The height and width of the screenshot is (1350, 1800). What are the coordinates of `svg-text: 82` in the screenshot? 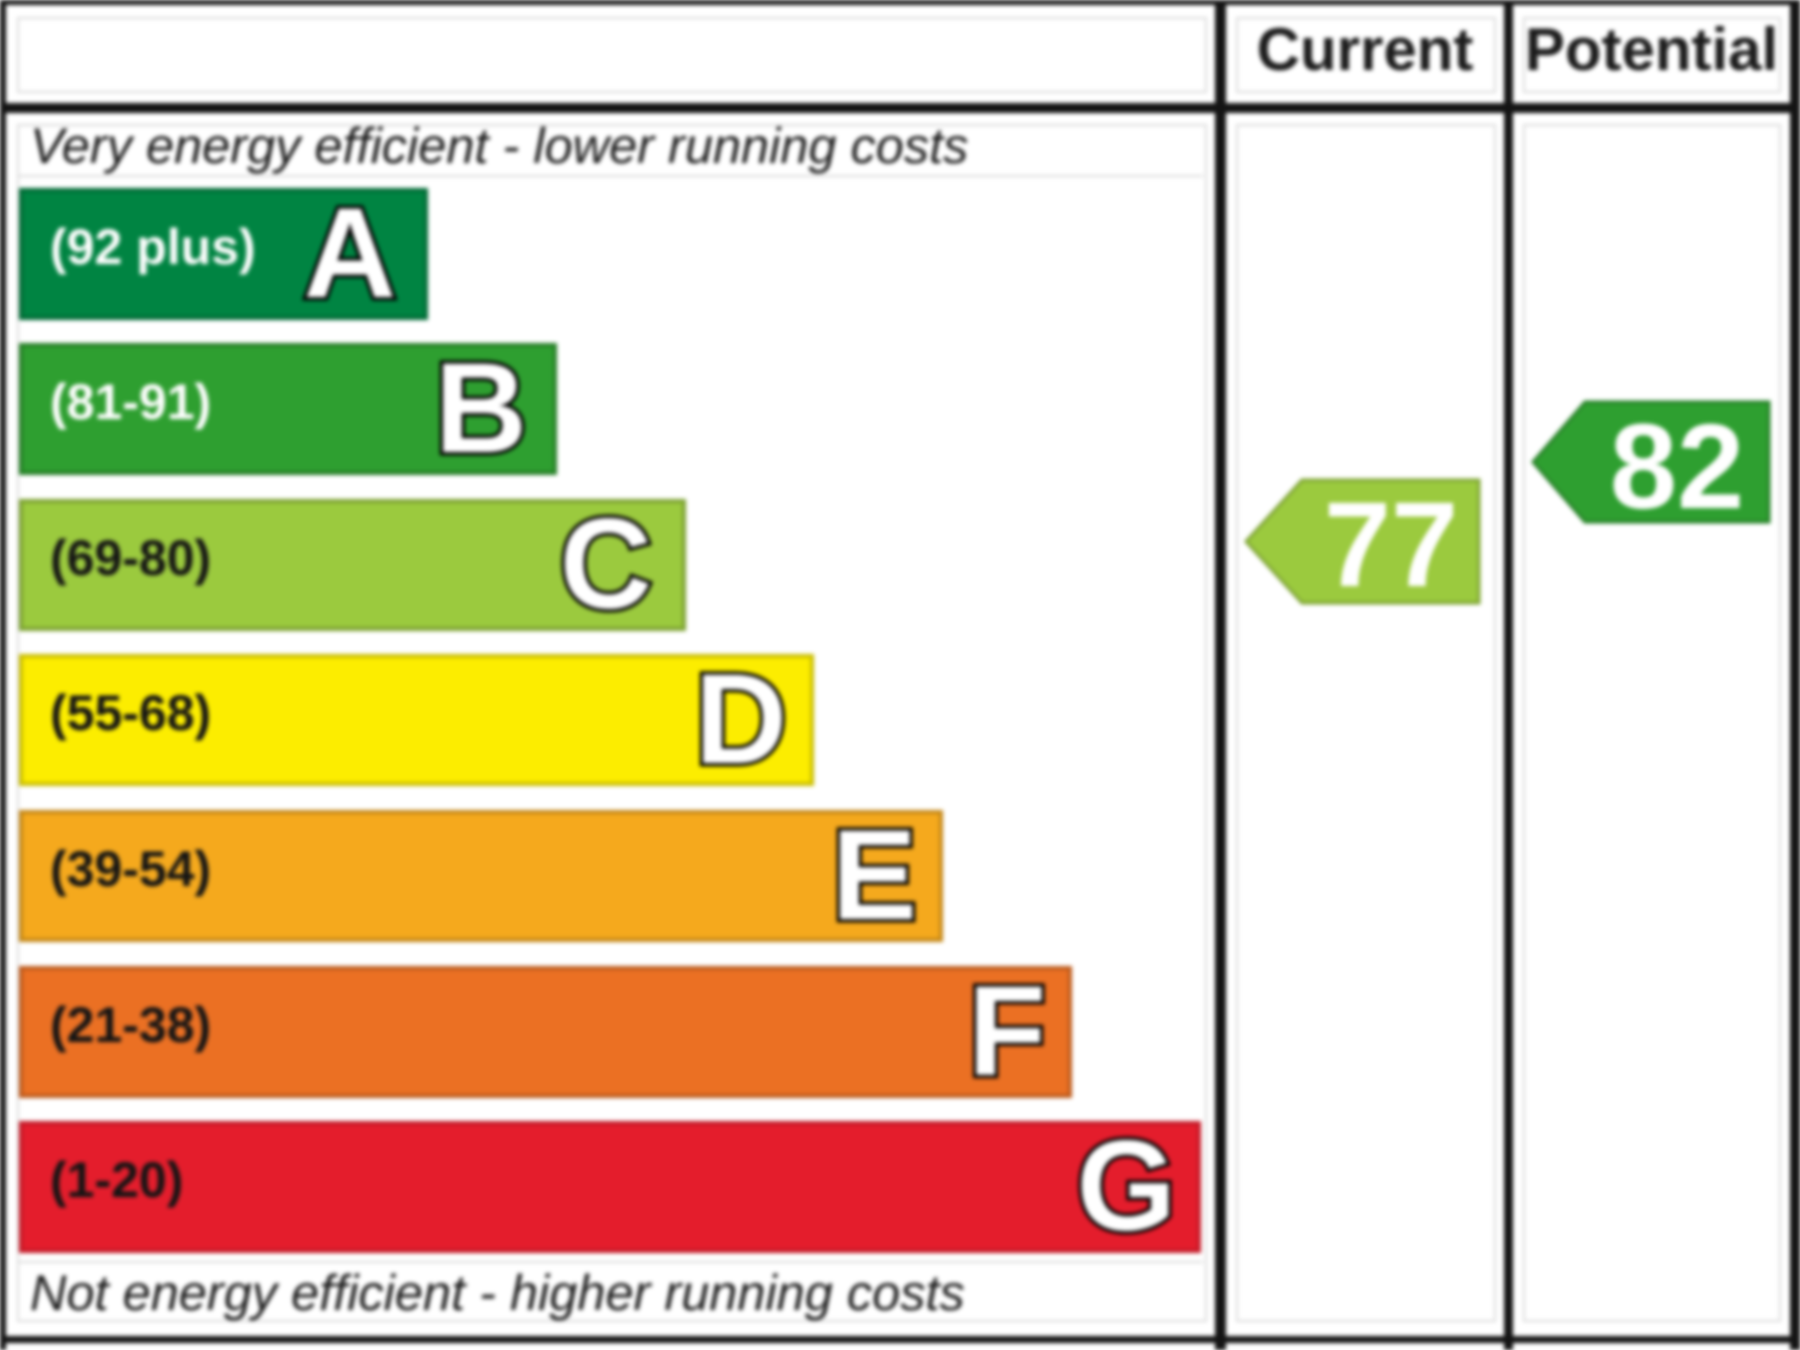 It's located at (1677, 462).